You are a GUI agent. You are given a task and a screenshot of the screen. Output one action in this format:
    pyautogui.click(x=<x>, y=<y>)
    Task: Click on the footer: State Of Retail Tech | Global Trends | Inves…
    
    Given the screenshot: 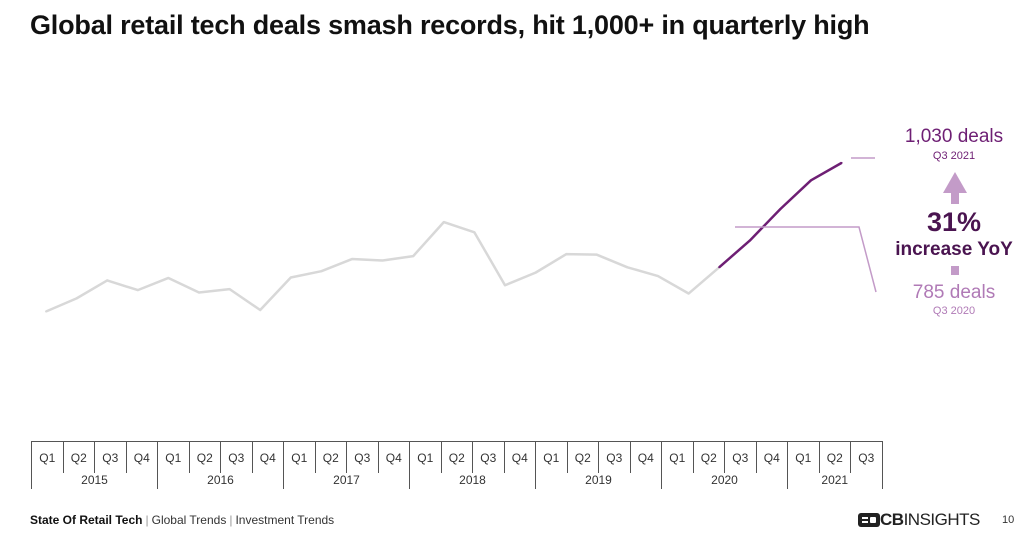 What is the action you would take?
    pyautogui.click(x=182, y=520)
    